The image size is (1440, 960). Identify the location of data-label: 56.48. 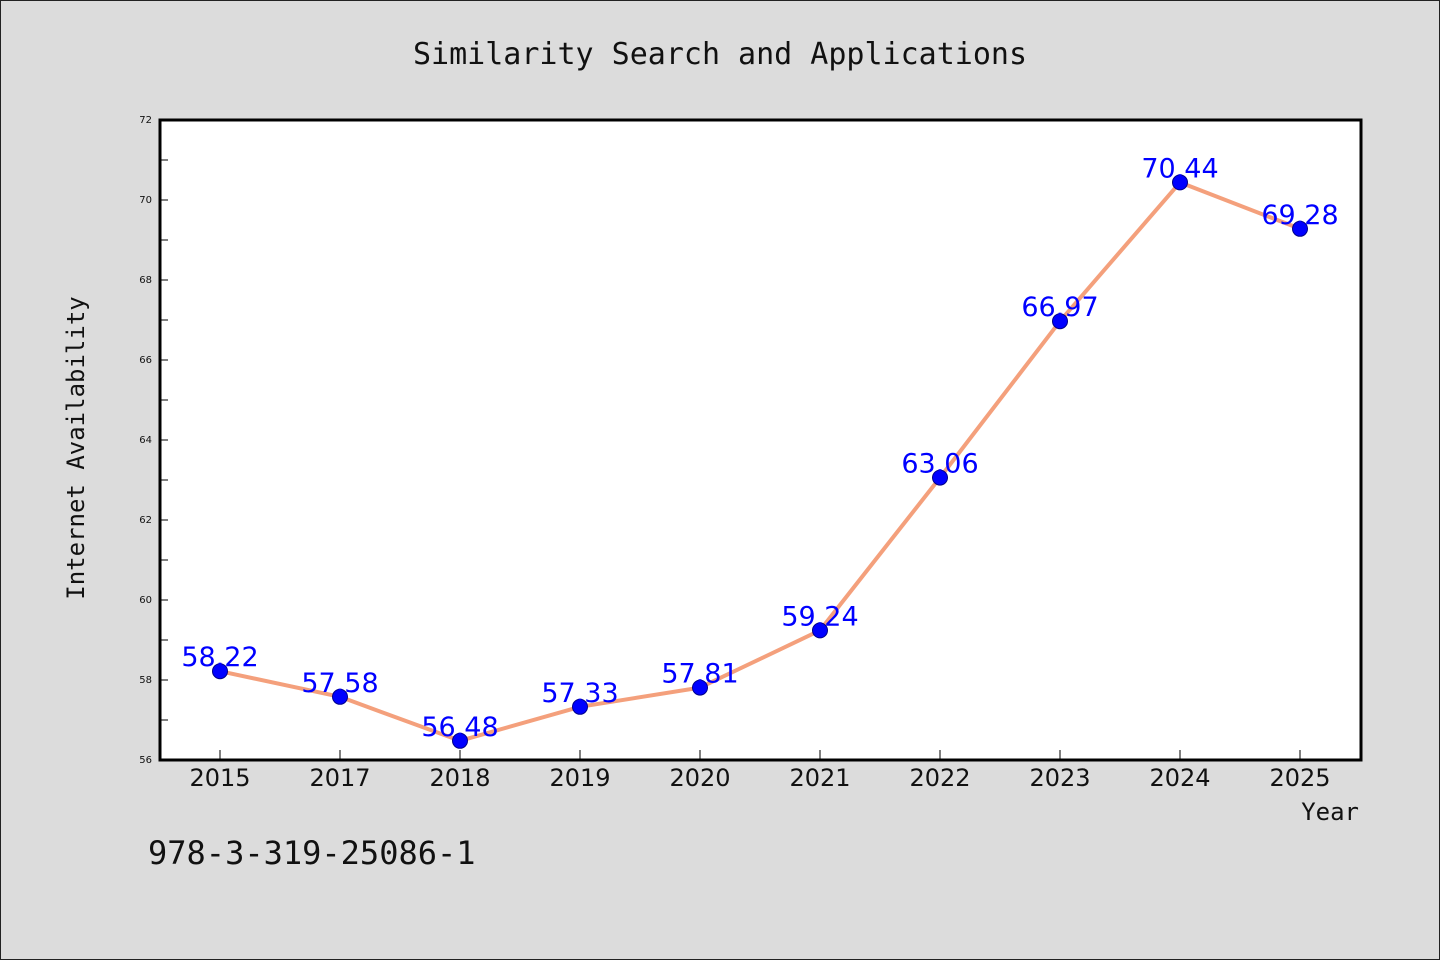
(459, 727).